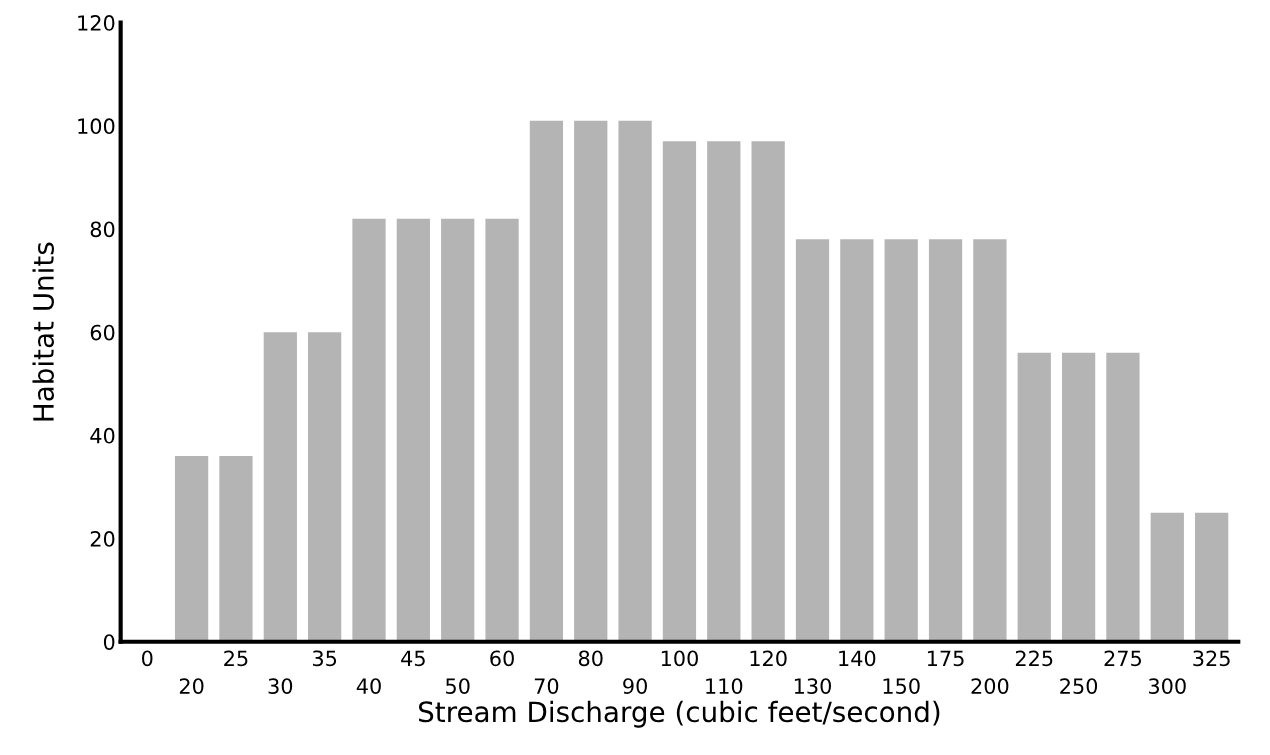 This screenshot has width=1270, height=755. What do you see at coordinates (1079, 686) in the screenshot?
I see `x-tick-label: 250` at bounding box center [1079, 686].